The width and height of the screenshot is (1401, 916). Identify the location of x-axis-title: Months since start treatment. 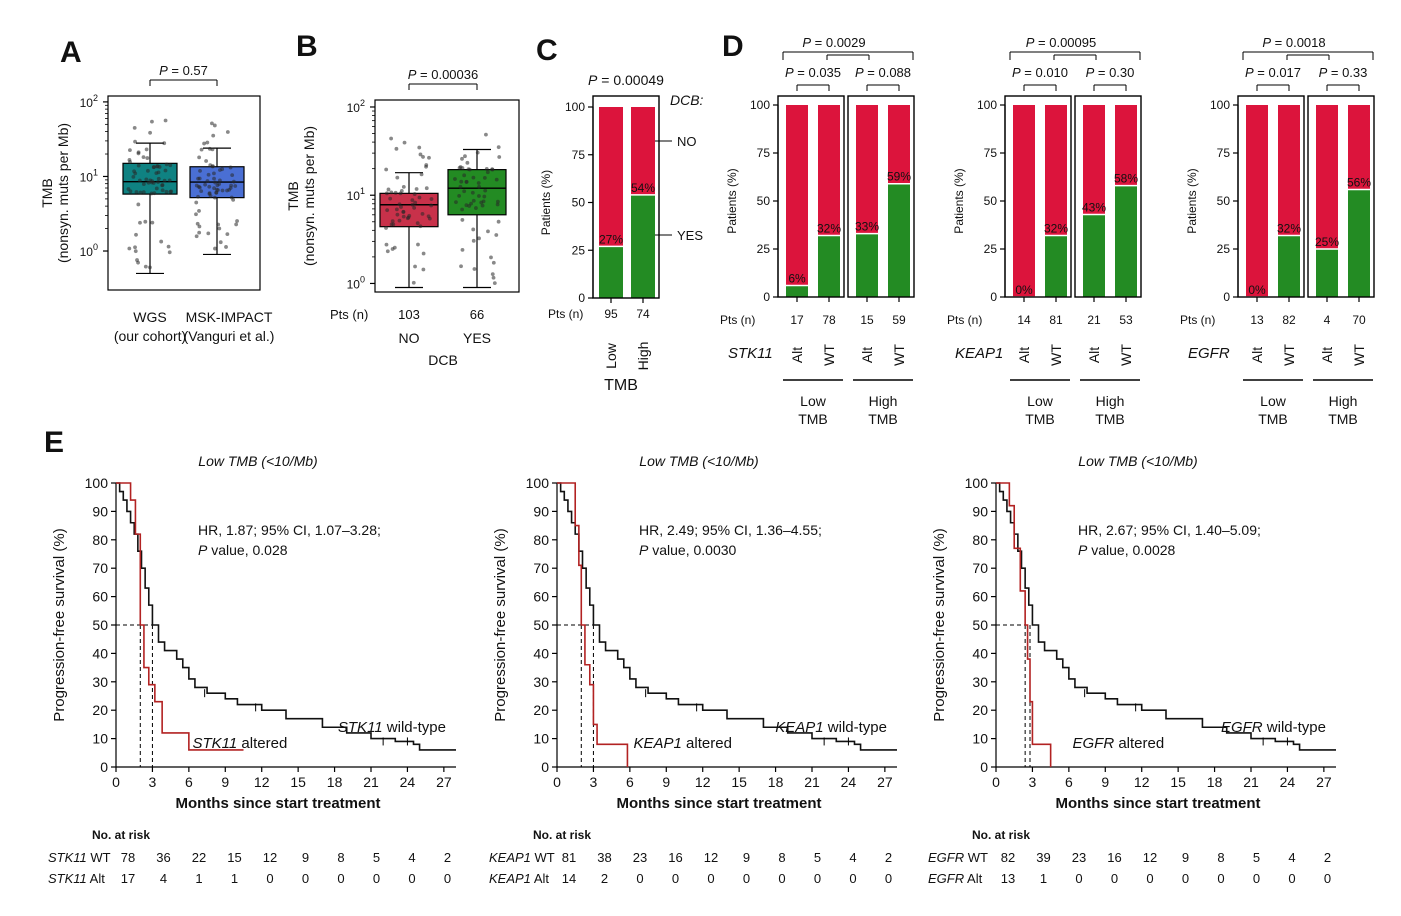
(1157, 803).